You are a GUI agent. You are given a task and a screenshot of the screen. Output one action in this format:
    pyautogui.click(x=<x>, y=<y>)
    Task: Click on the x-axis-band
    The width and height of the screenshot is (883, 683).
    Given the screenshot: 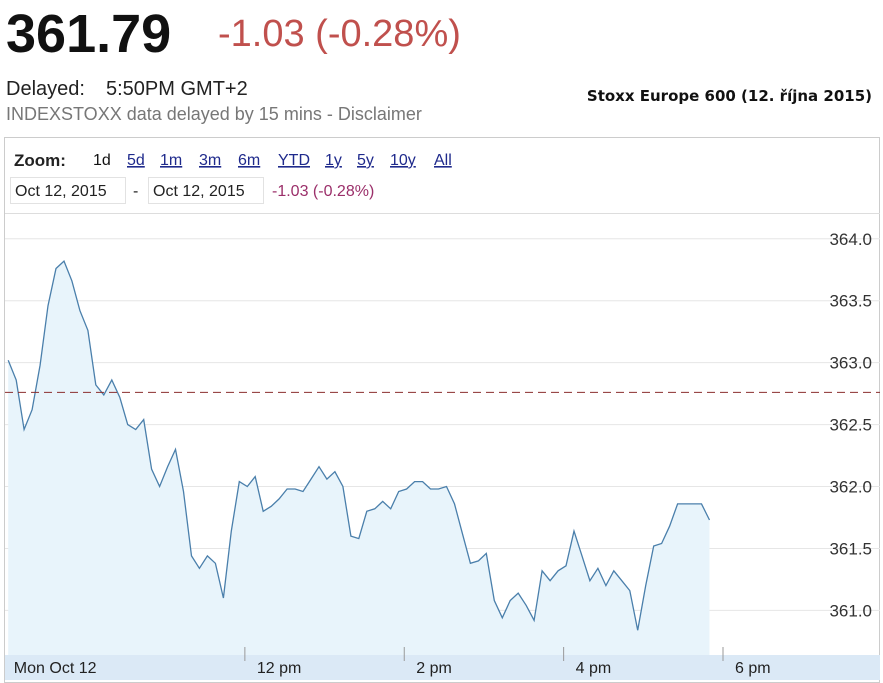 What is the action you would take?
    pyautogui.click(x=442, y=667)
    